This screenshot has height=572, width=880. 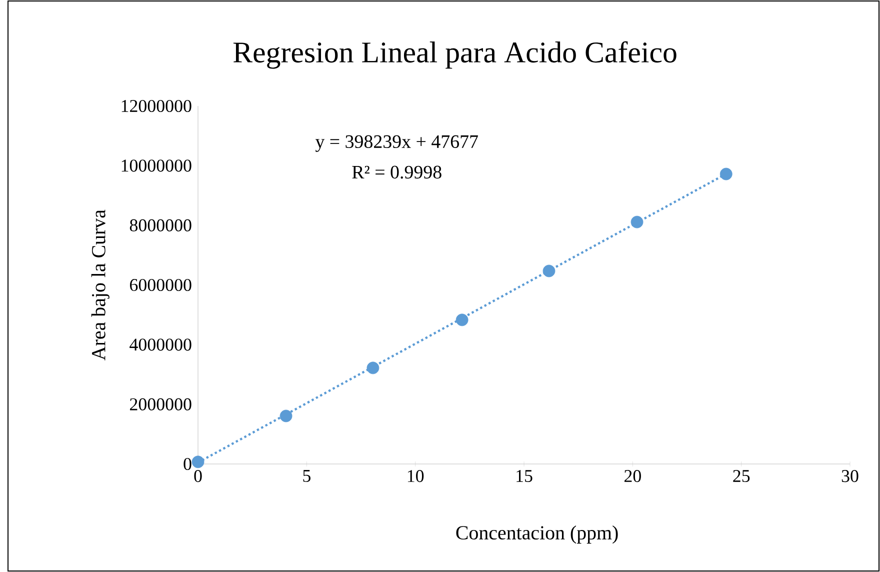 What do you see at coordinates (100, 285) in the screenshot?
I see `y-axis-title: Area bajo la Curva` at bounding box center [100, 285].